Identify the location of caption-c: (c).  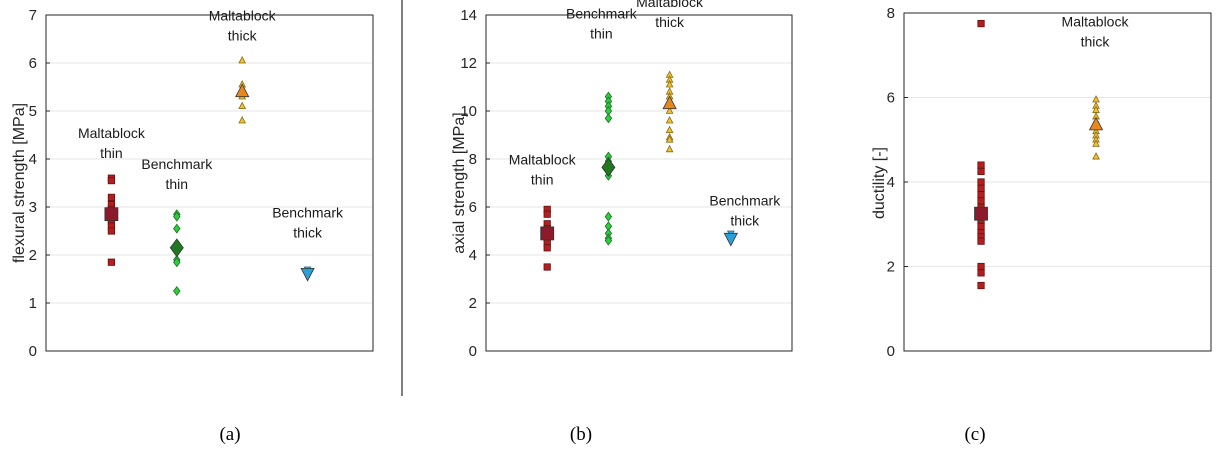
(974, 434).